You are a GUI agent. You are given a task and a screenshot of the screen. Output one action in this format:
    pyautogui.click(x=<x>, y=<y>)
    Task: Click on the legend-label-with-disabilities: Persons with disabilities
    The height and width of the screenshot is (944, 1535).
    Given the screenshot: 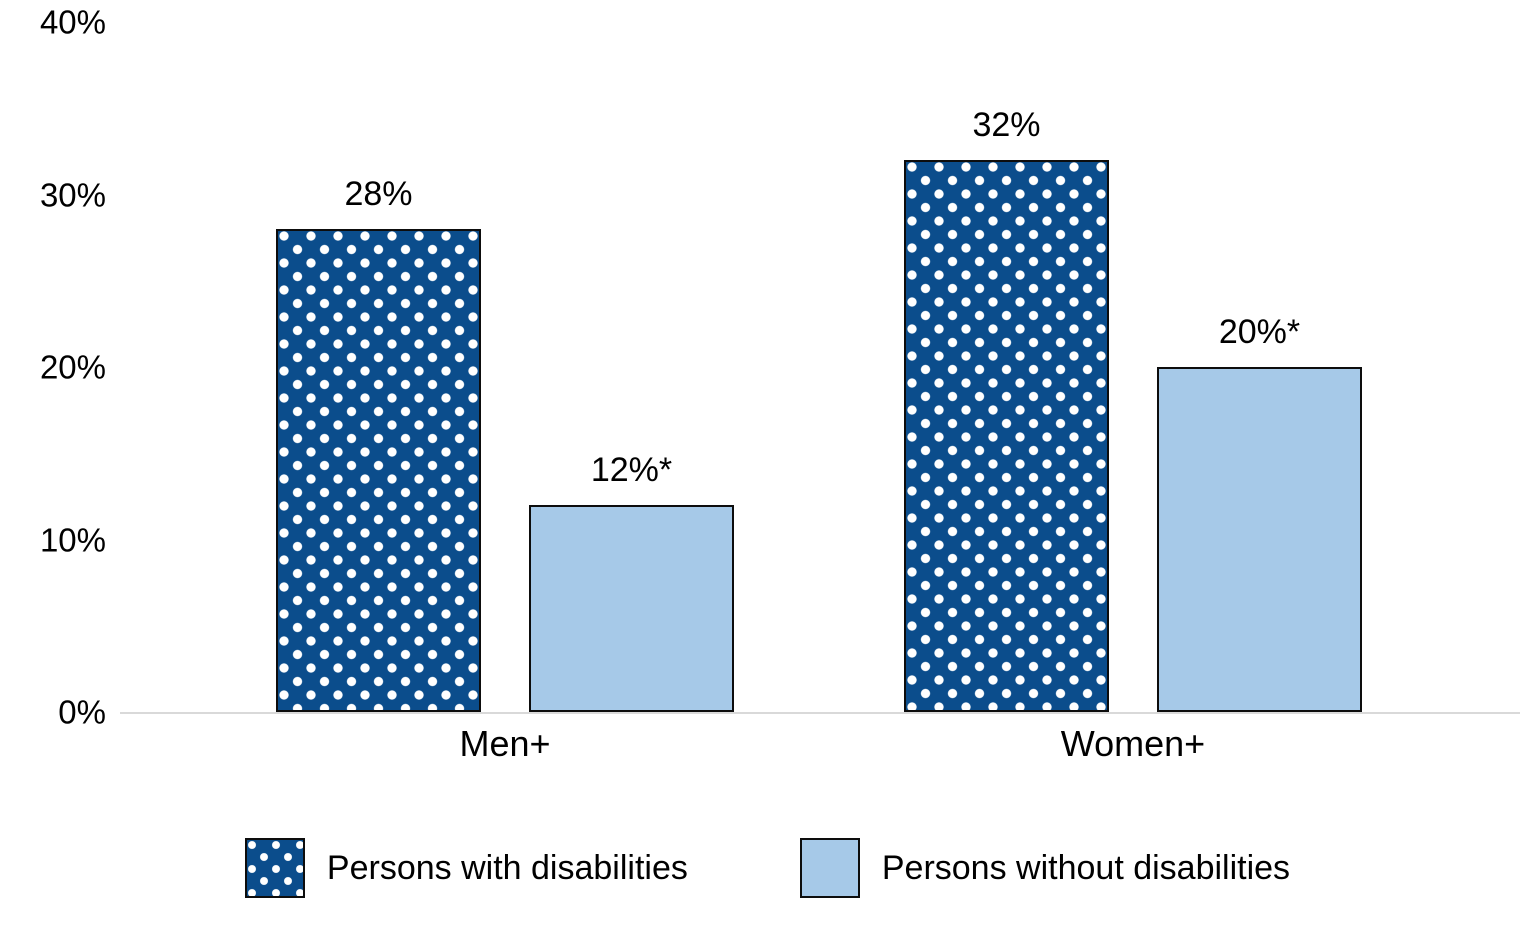 What is the action you would take?
    pyautogui.click(x=507, y=868)
    